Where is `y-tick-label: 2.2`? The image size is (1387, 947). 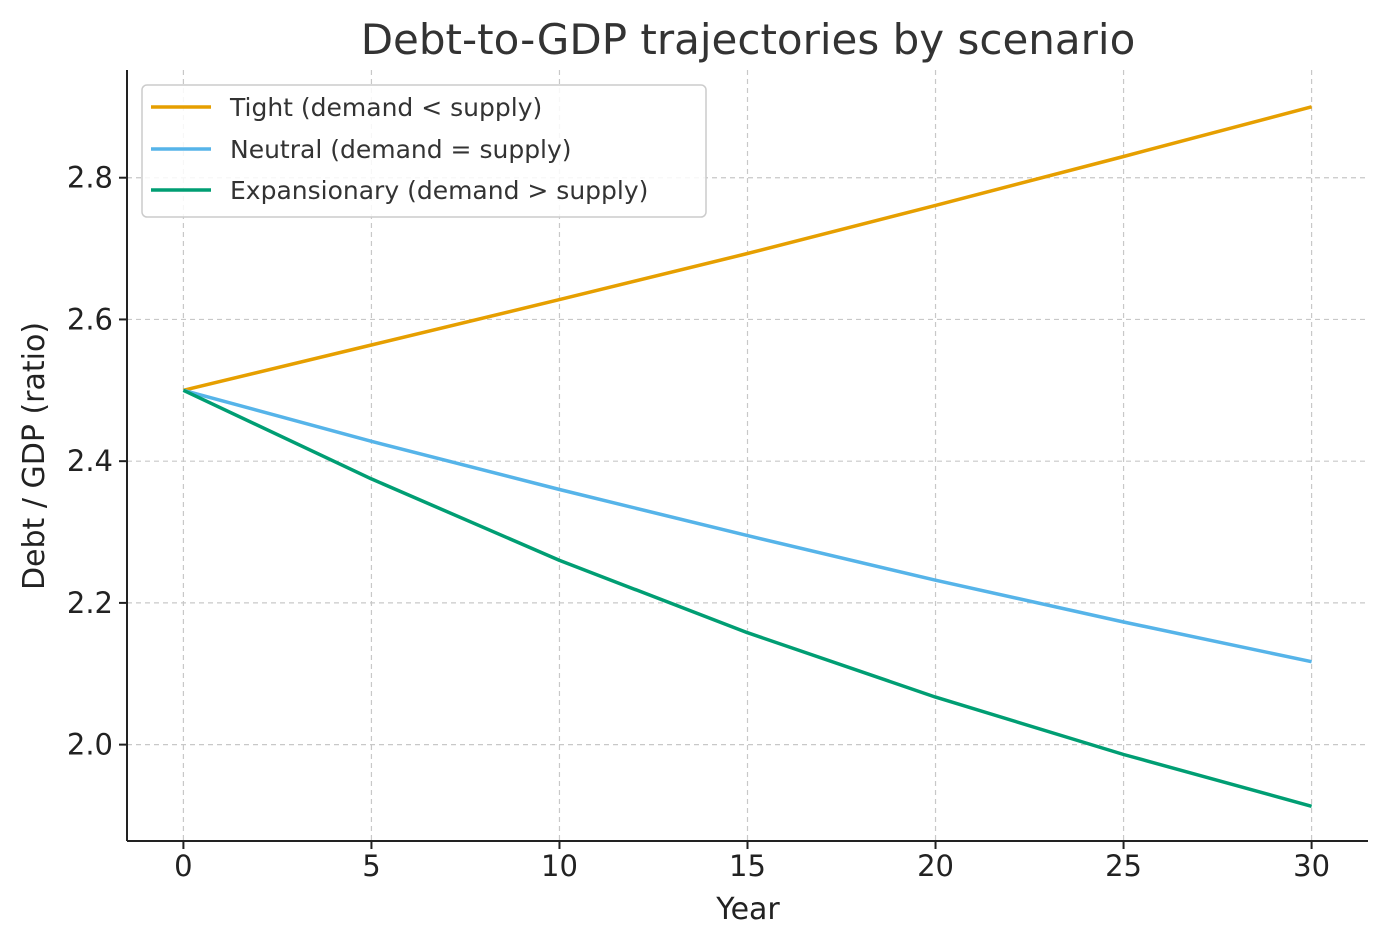 y-tick-label: 2.2 is located at coordinates (90, 603).